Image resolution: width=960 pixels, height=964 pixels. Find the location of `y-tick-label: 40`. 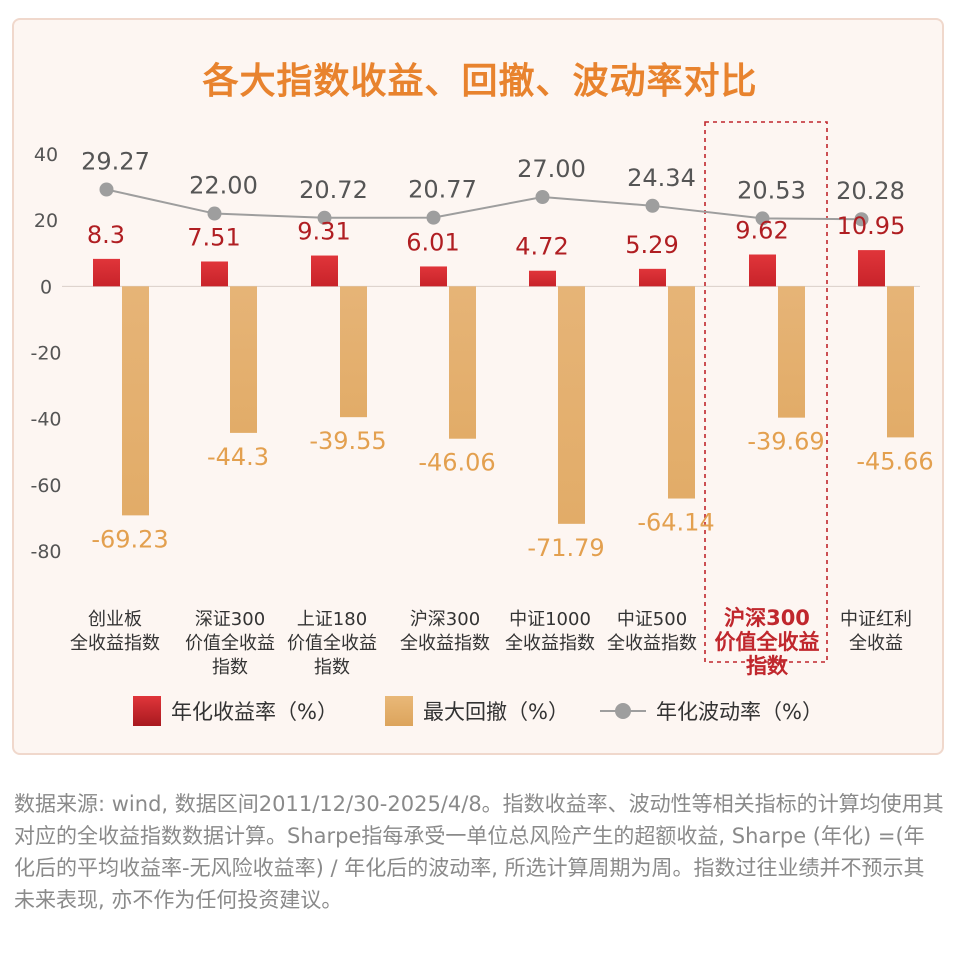

y-tick-label: 40 is located at coordinates (46, 155).